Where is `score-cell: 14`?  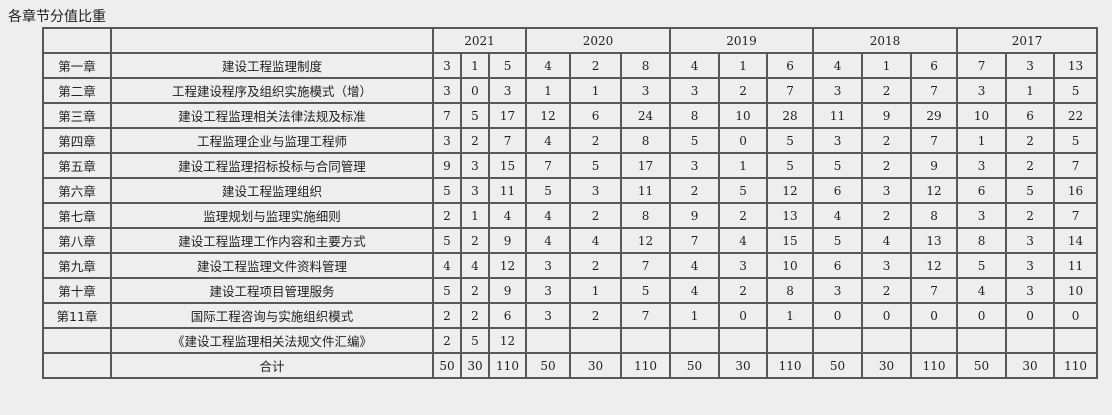
score-cell: 14 is located at coordinates (1076, 240).